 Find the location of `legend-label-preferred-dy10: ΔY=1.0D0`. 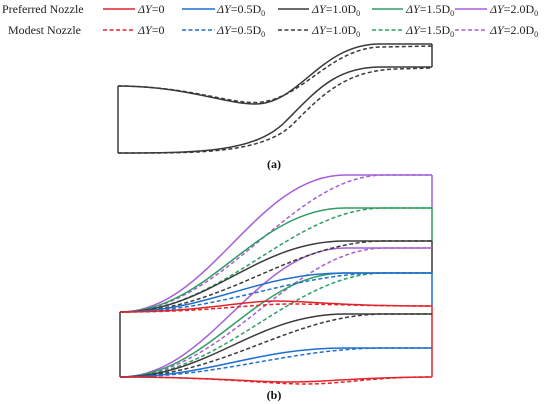

legend-label-preferred-dy10: ΔY=1.0D0 is located at coordinates (335, 10).